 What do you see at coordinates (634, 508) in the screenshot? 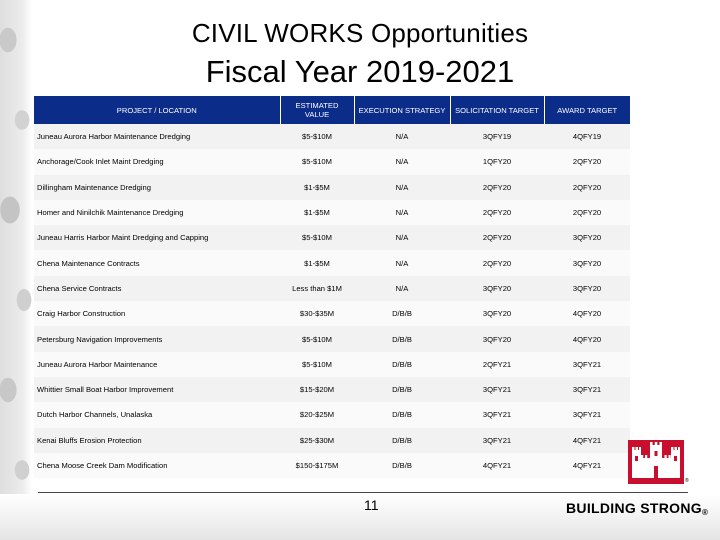
I see `tagline-text: BUILDING STRONG` at bounding box center [634, 508].